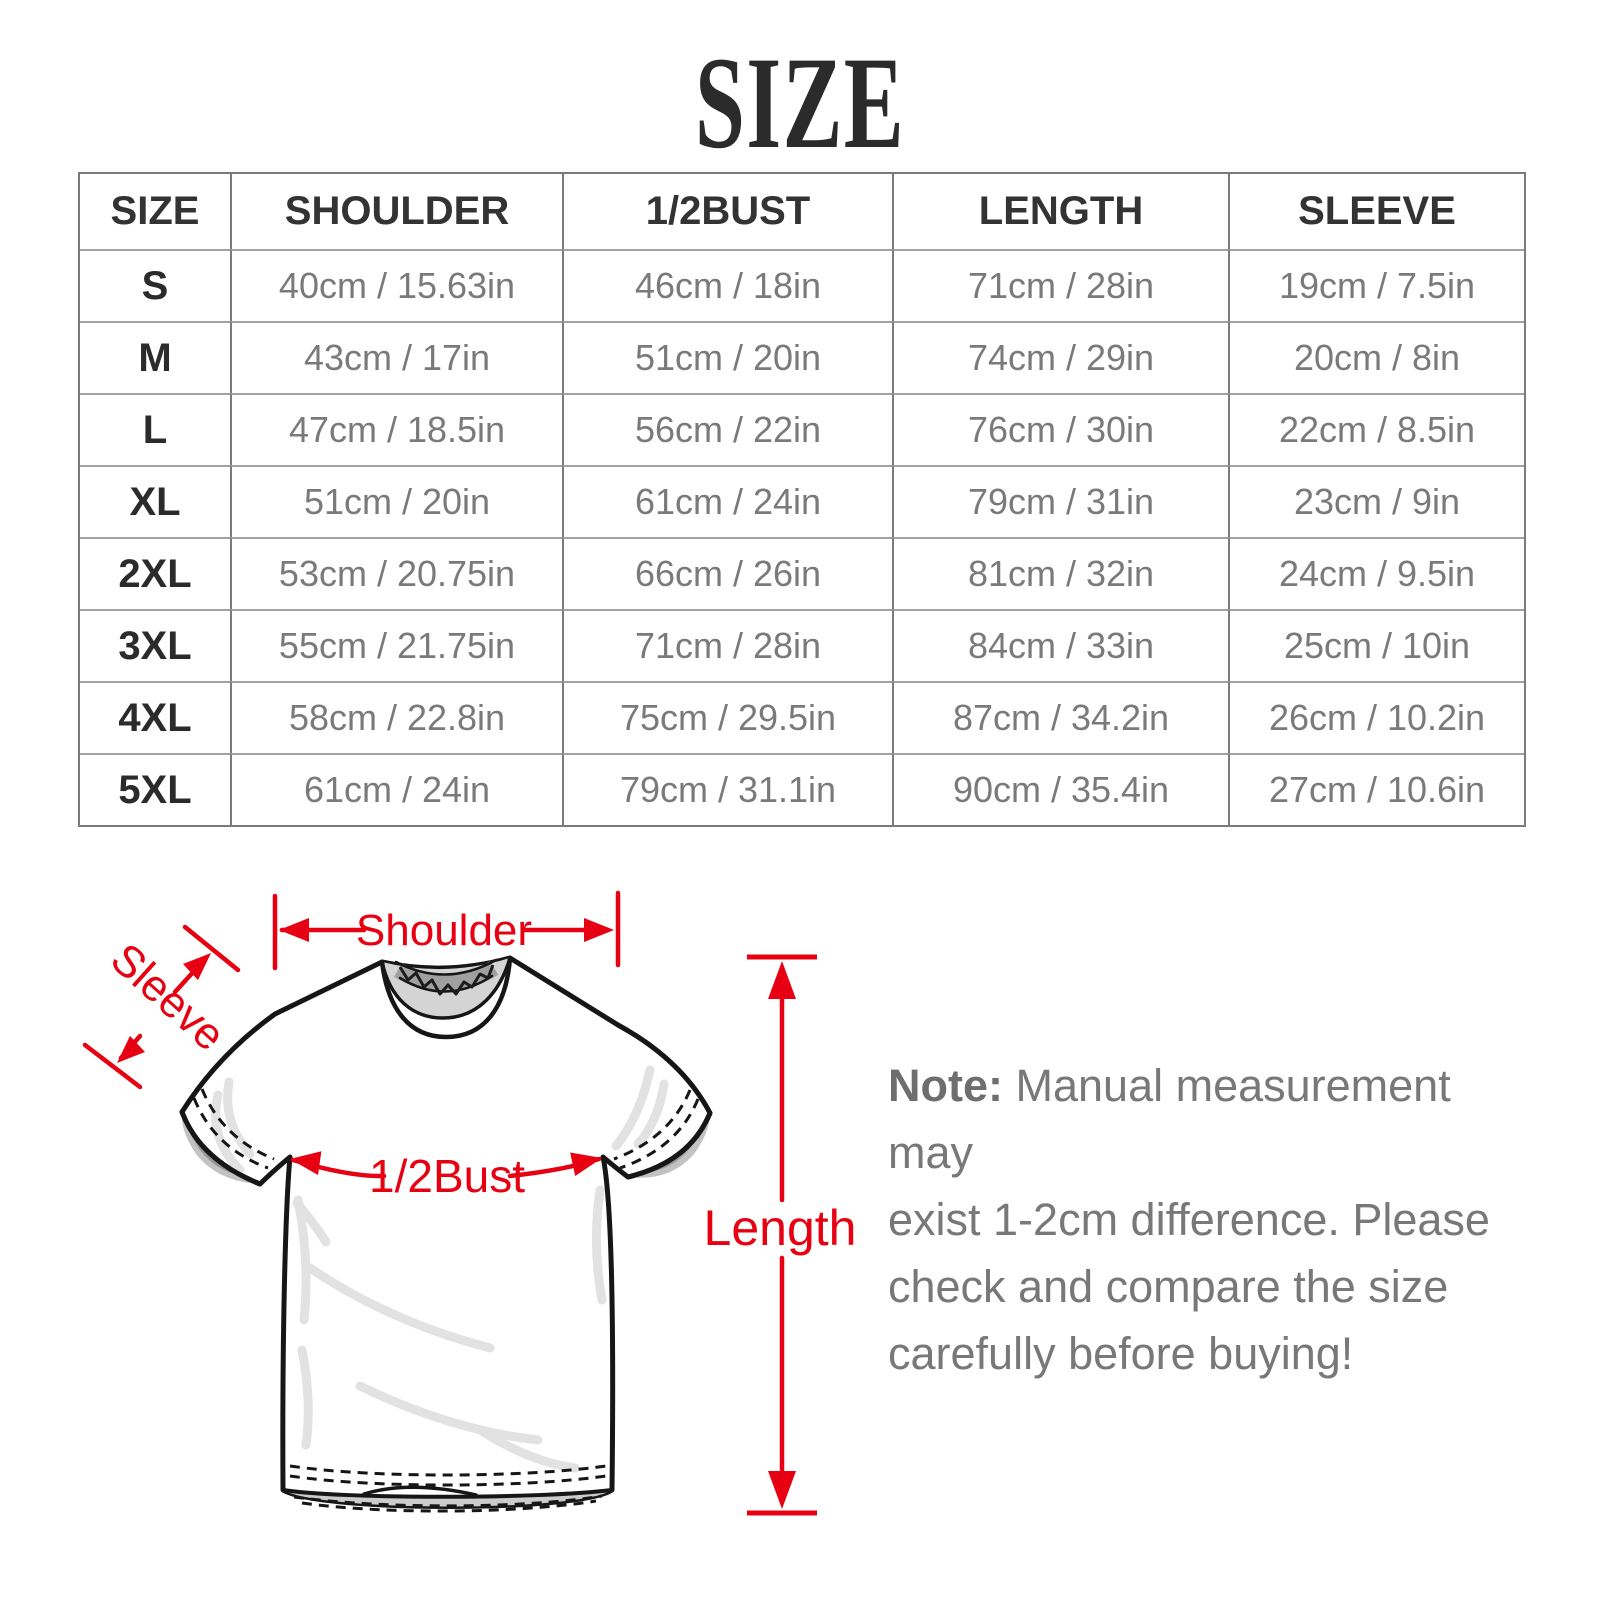  I want to click on note-line-4: carefully before buying!, so click(1121, 1353).